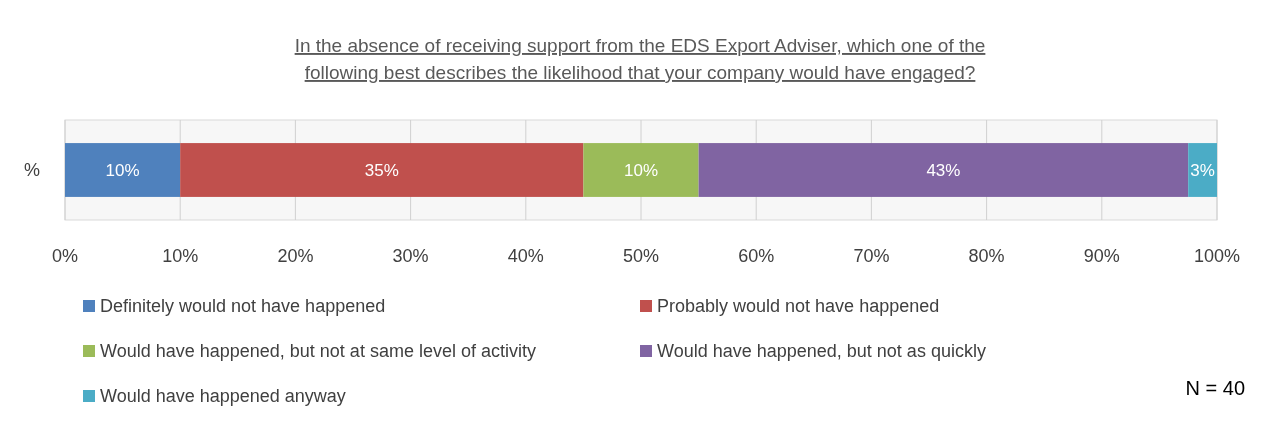 The image size is (1263, 425). What do you see at coordinates (641, 256) in the screenshot?
I see `x-tick-label: 50%` at bounding box center [641, 256].